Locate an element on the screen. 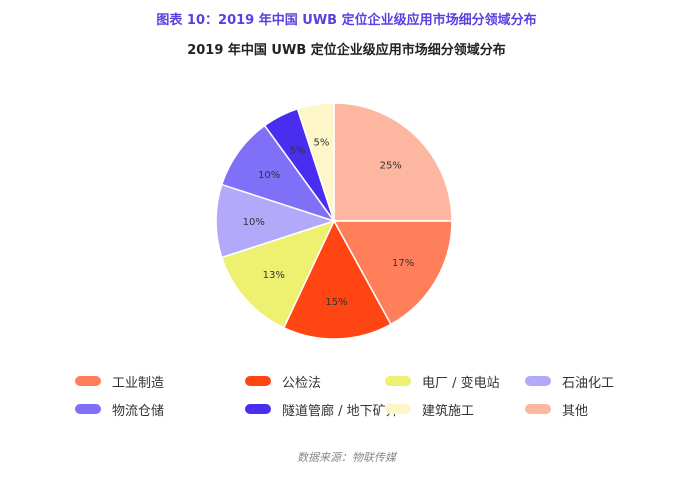 This screenshot has height=480, width=693. legend-item: 隧道管廊 / 地下矿井 is located at coordinates (322, 409).